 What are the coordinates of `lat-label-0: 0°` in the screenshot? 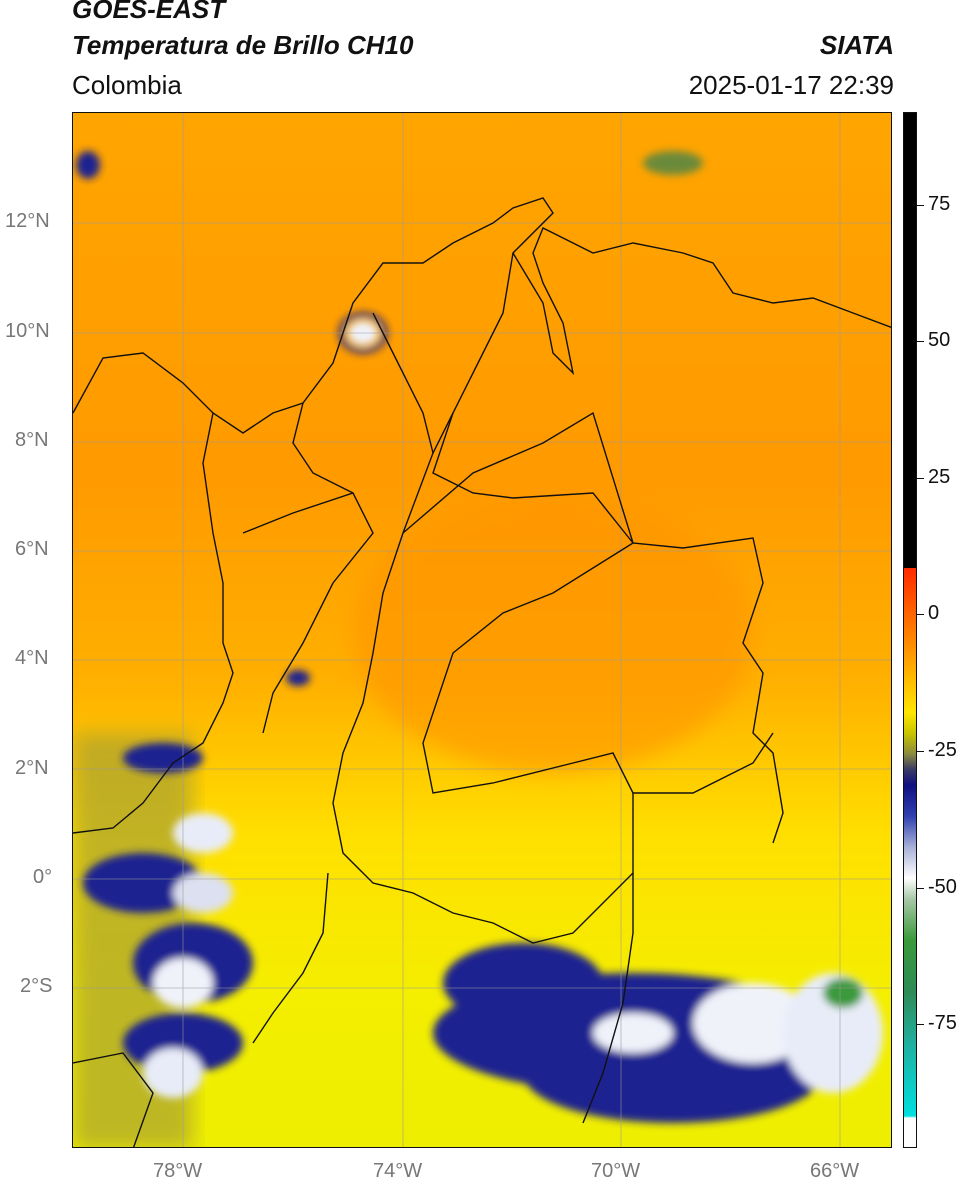 It's located at (43, 877).